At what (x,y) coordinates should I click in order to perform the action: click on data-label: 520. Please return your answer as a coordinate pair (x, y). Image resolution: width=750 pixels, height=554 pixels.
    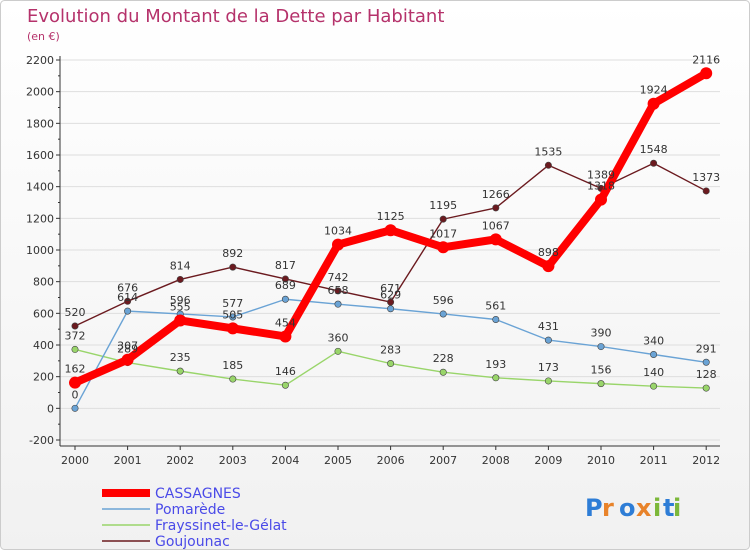
    Looking at the image, I should click on (75, 312).